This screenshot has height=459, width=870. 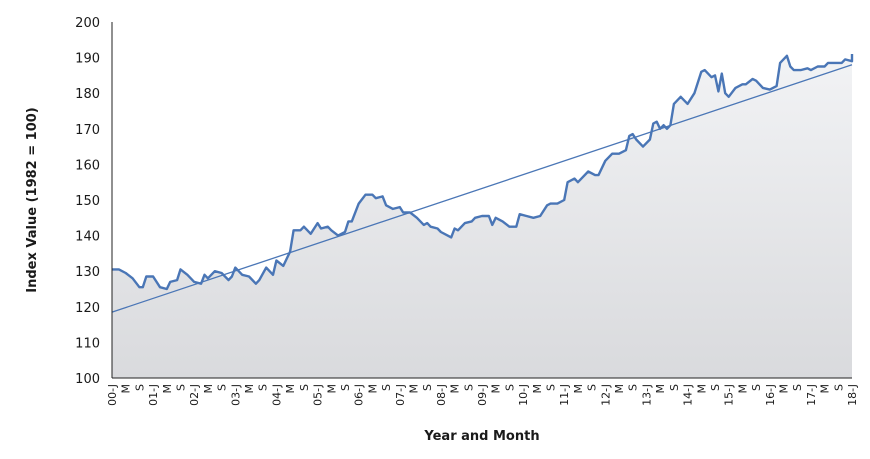 I want to click on x-tick-label: 03-J, so click(x=235, y=395).